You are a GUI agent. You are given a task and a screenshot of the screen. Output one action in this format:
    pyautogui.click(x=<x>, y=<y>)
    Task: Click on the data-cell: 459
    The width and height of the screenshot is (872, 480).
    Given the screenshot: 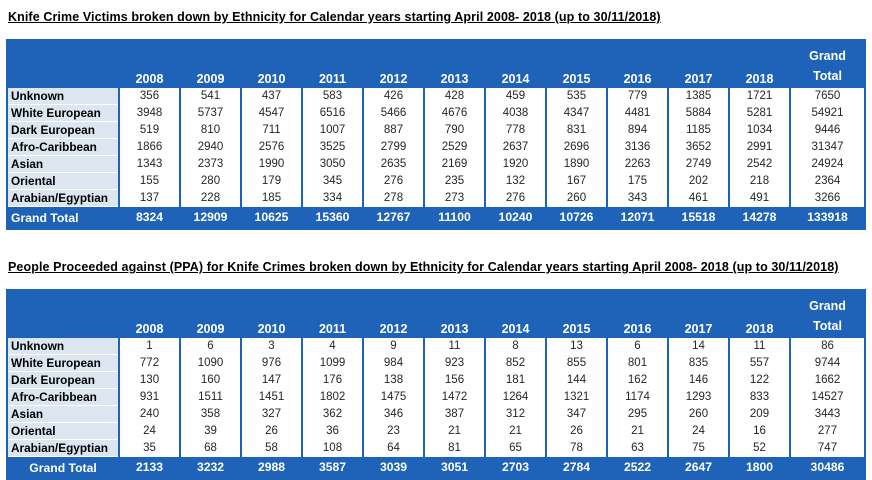 What is the action you would take?
    pyautogui.click(x=515, y=96)
    